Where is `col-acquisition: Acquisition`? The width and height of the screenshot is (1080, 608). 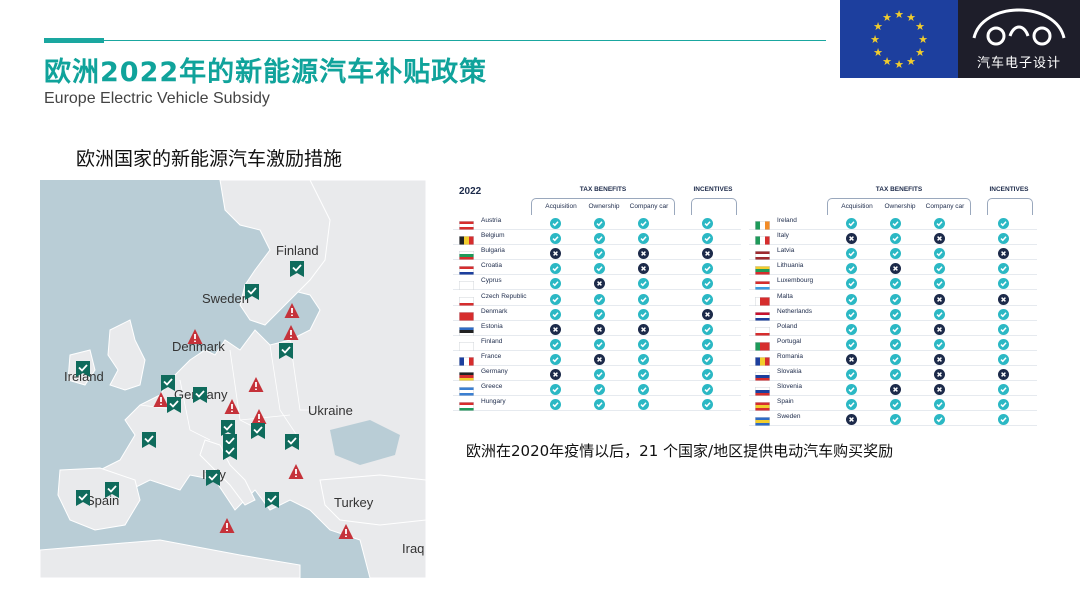
col-acquisition: Acquisition is located at coordinates (561, 206).